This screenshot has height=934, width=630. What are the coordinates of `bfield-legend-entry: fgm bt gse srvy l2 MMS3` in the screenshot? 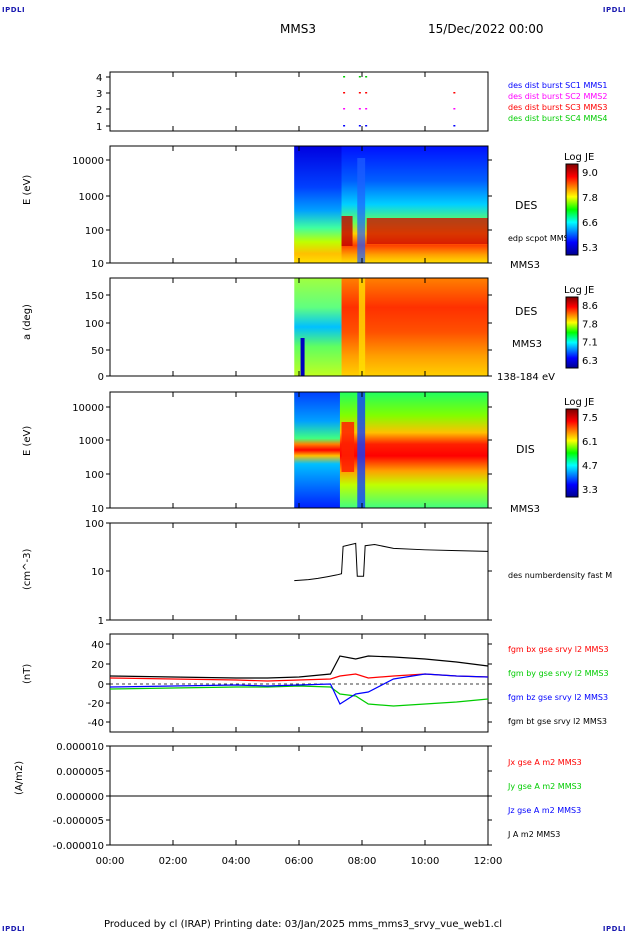 It's located at (557, 721).